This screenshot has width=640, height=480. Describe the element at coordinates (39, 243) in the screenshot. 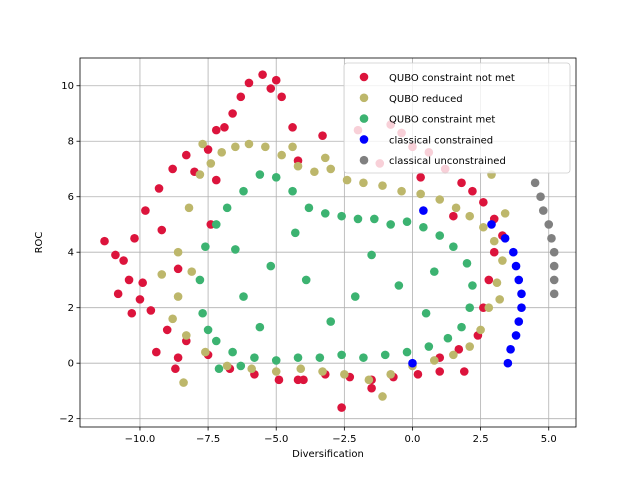

I see `y-axis-label: ROC` at that location.